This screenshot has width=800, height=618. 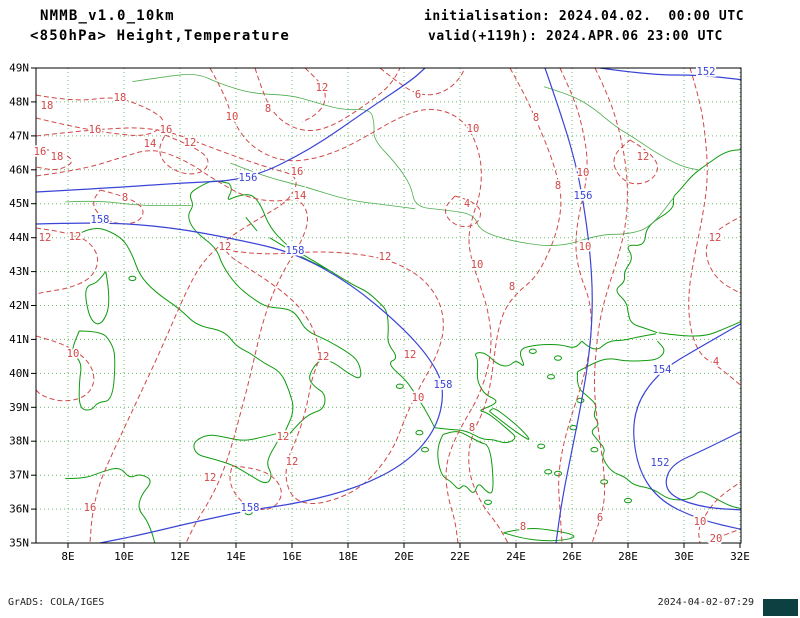 I want to click on lon-axis-label: 32E, so click(x=740, y=556).